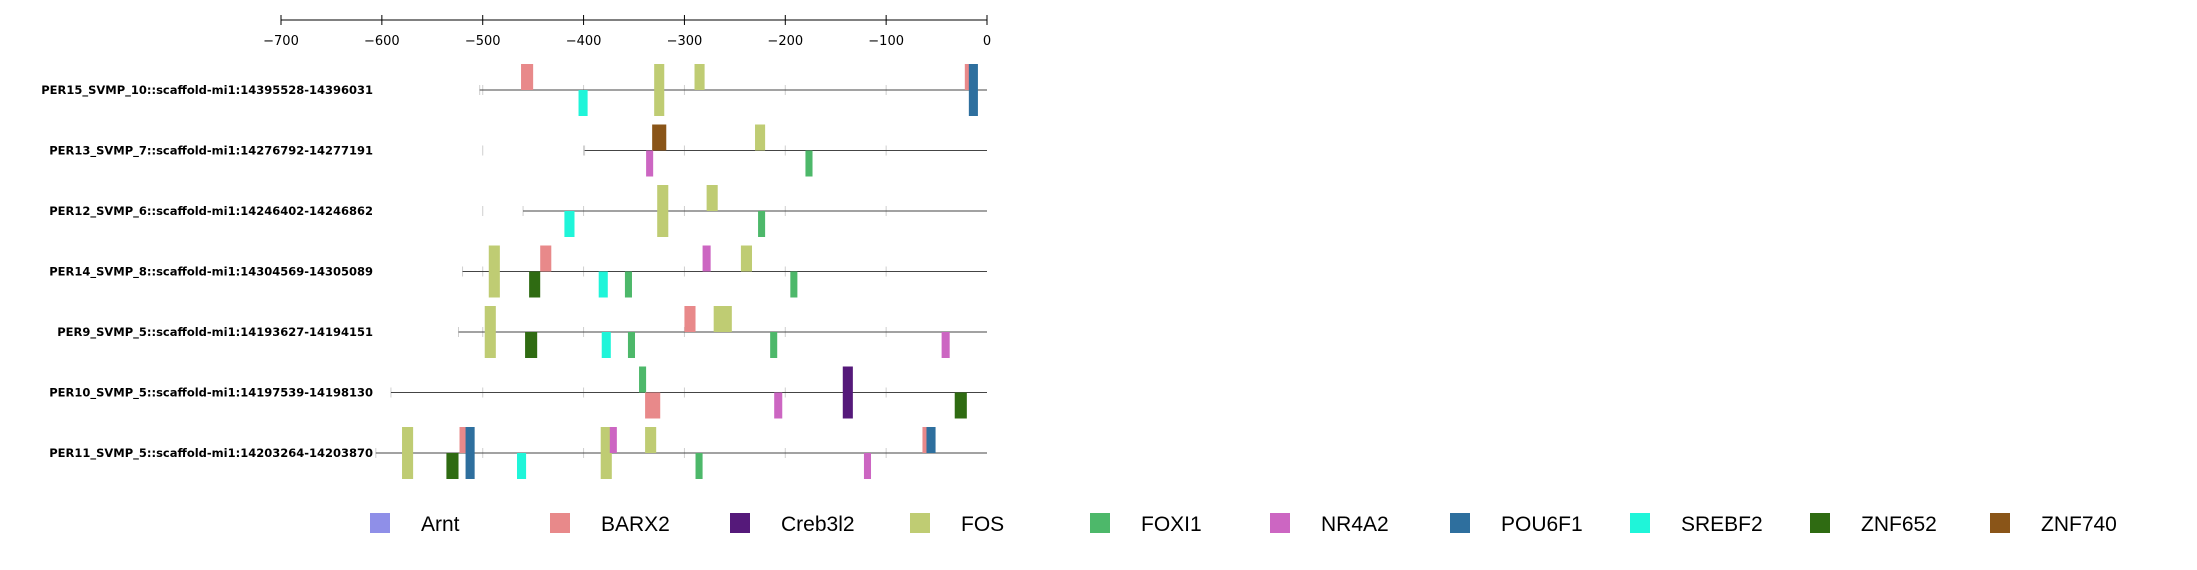 Image resolution: width=2197 pixels, height=570 pixels. Describe the element at coordinates (1640, 523) in the screenshot. I see `legend-swatch-srebf2` at that location.